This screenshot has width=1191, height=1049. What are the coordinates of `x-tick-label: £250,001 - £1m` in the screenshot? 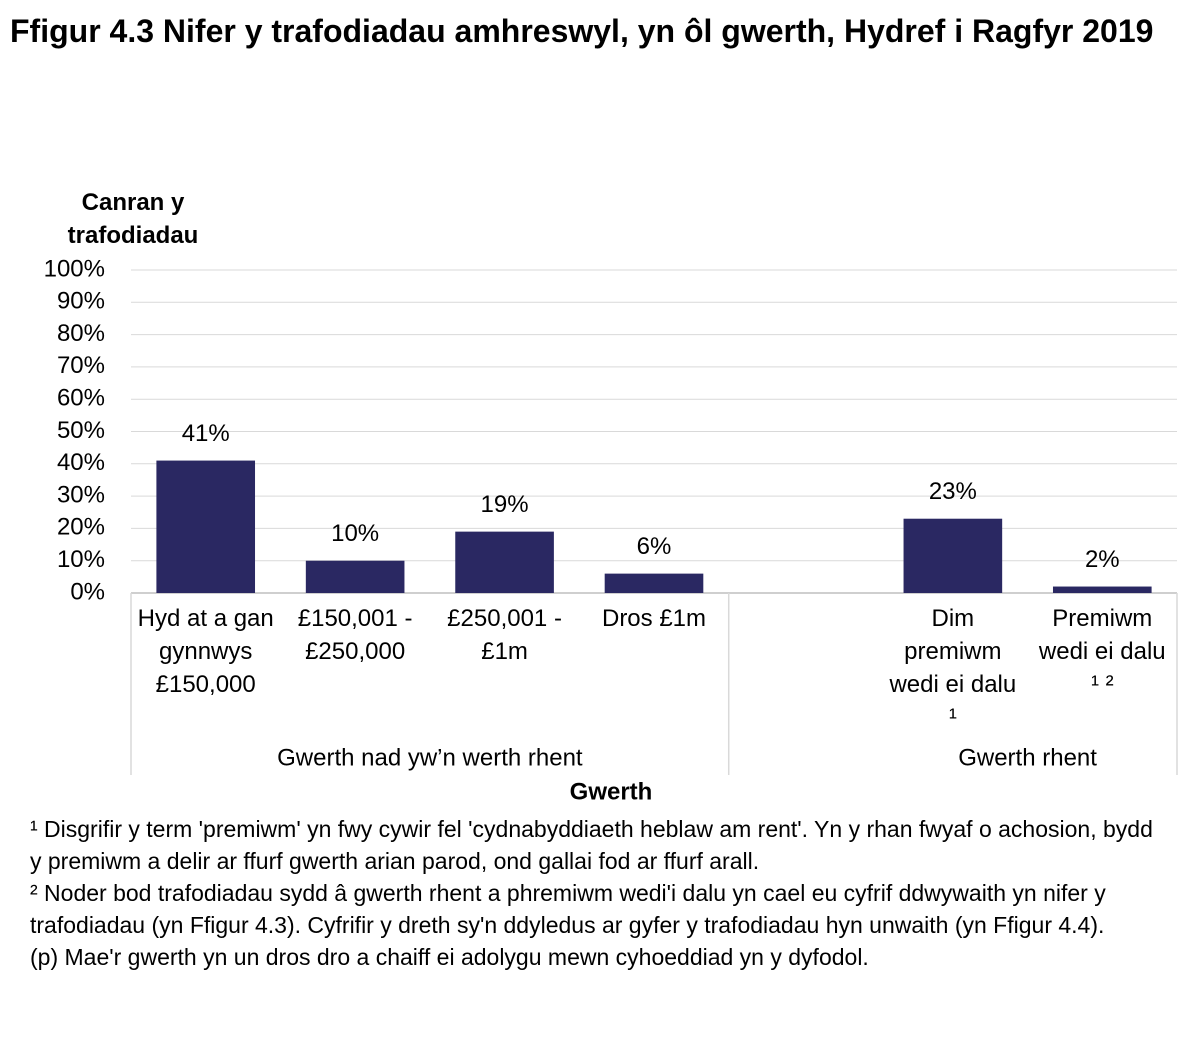 It's located at (504, 635).